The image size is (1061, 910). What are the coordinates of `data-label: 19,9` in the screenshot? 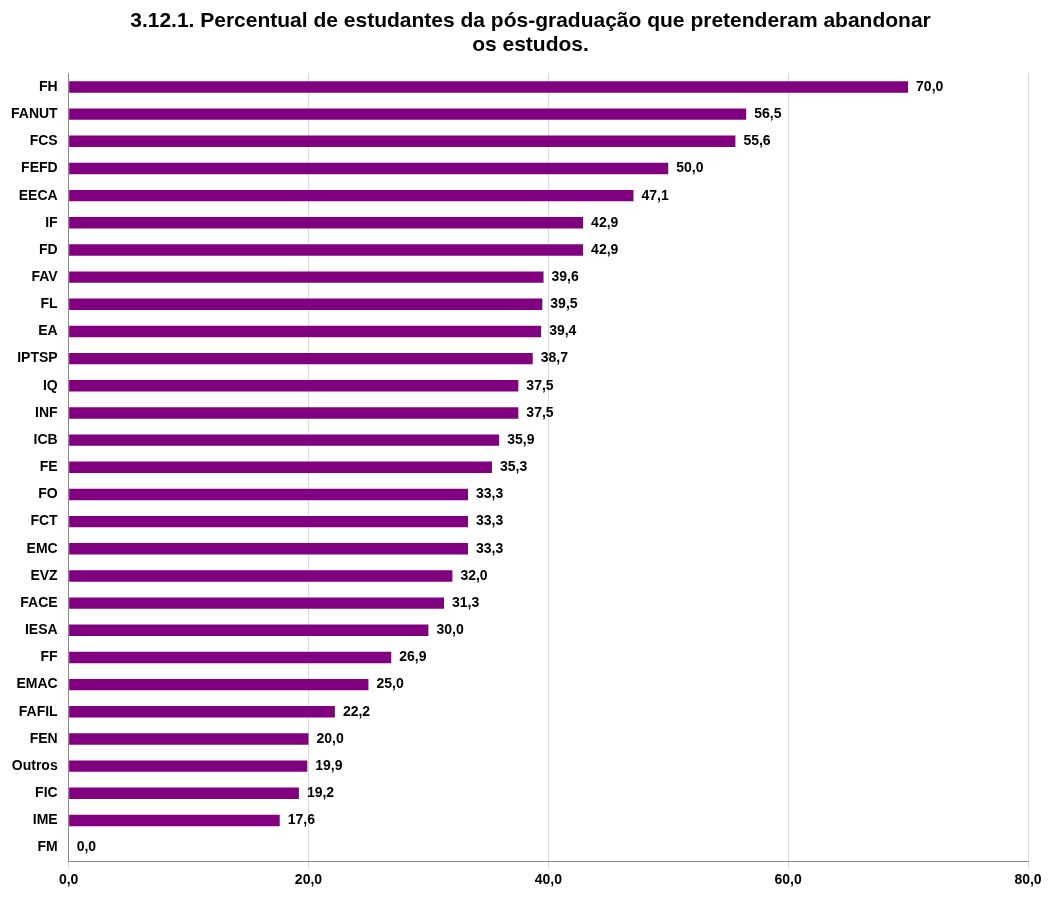 It's located at (329, 764).